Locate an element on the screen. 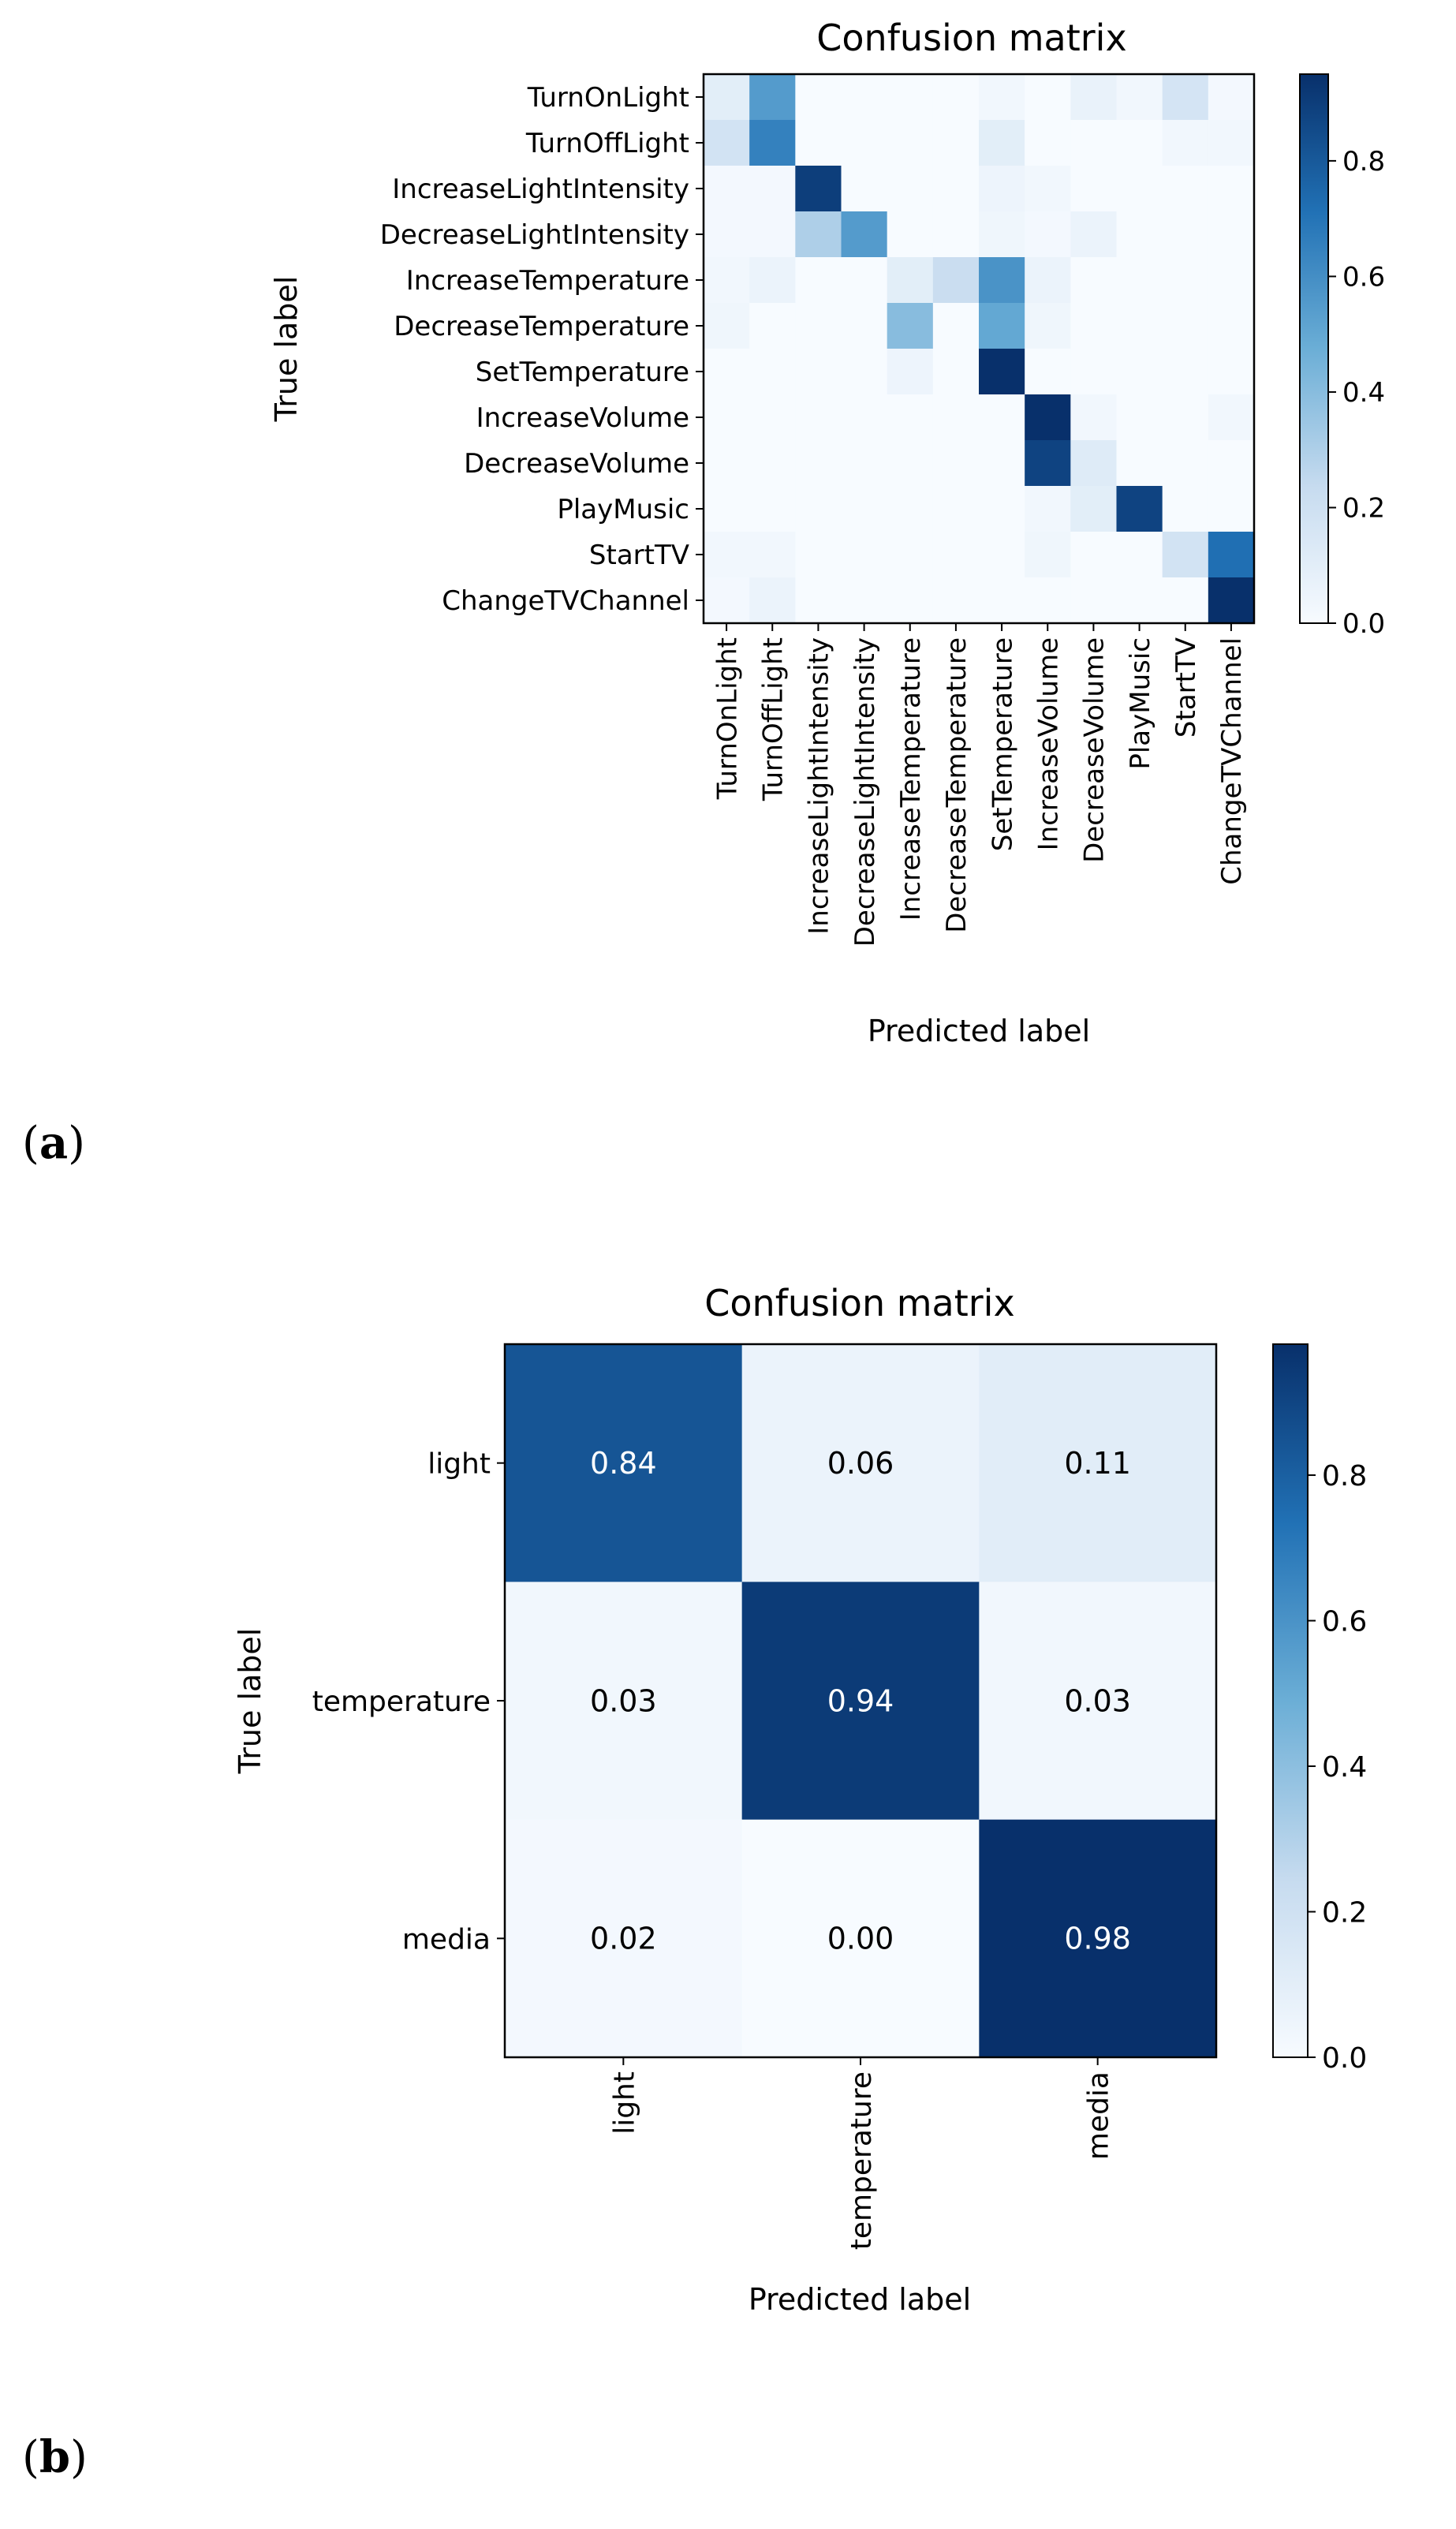 The image size is (1456, 2529). y-tick-label: TurnOffLight is located at coordinates (607, 143).